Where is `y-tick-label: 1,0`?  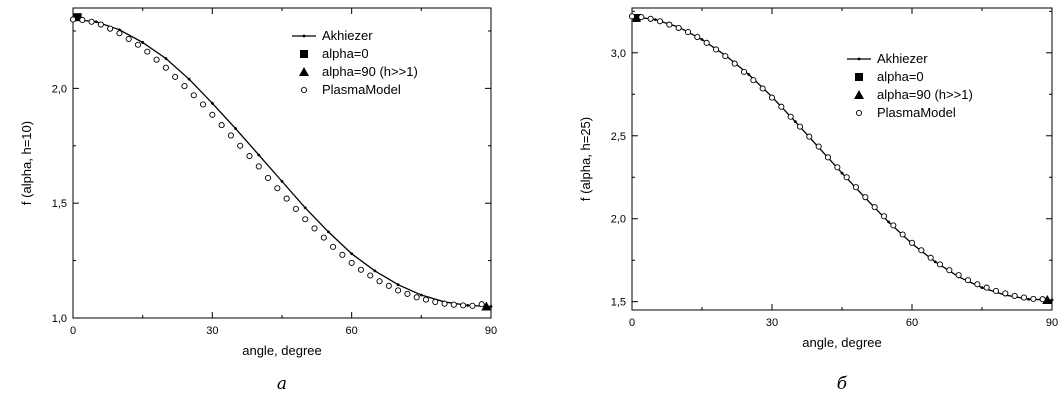 y-tick-label: 1,0 is located at coordinates (59, 319).